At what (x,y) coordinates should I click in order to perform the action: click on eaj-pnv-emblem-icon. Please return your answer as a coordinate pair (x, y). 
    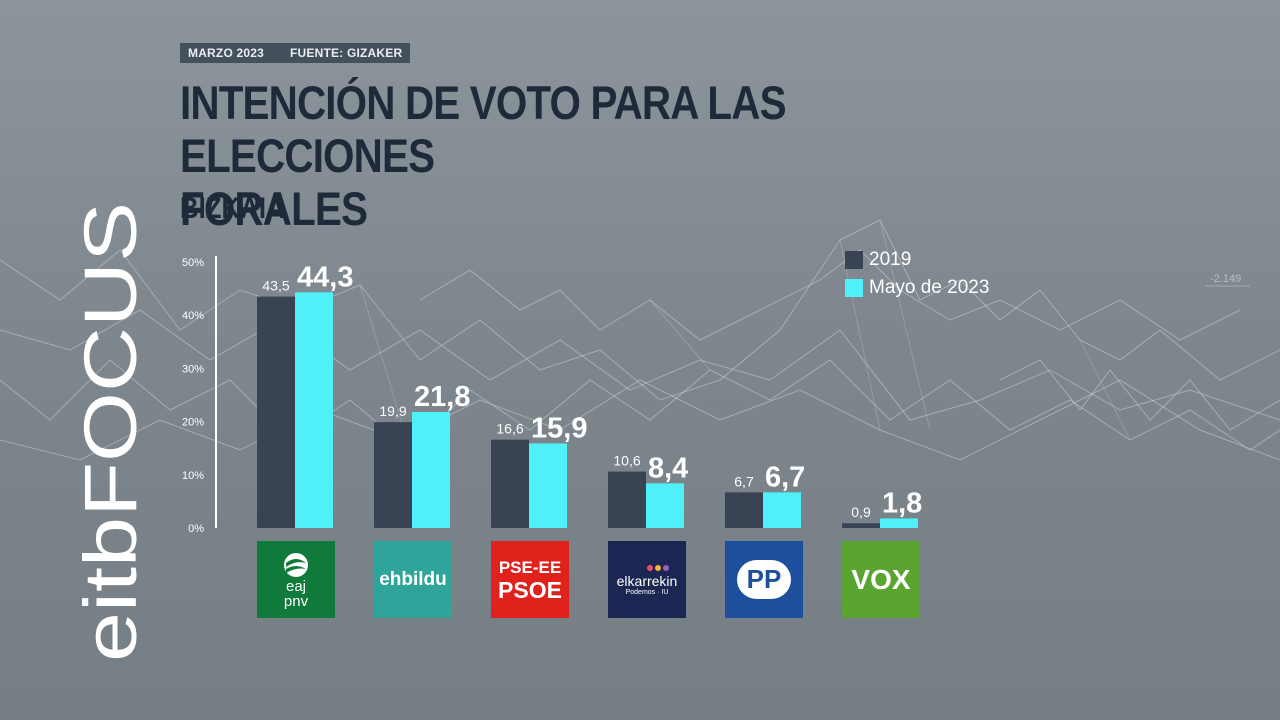
    Looking at the image, I should click on (296, 564).